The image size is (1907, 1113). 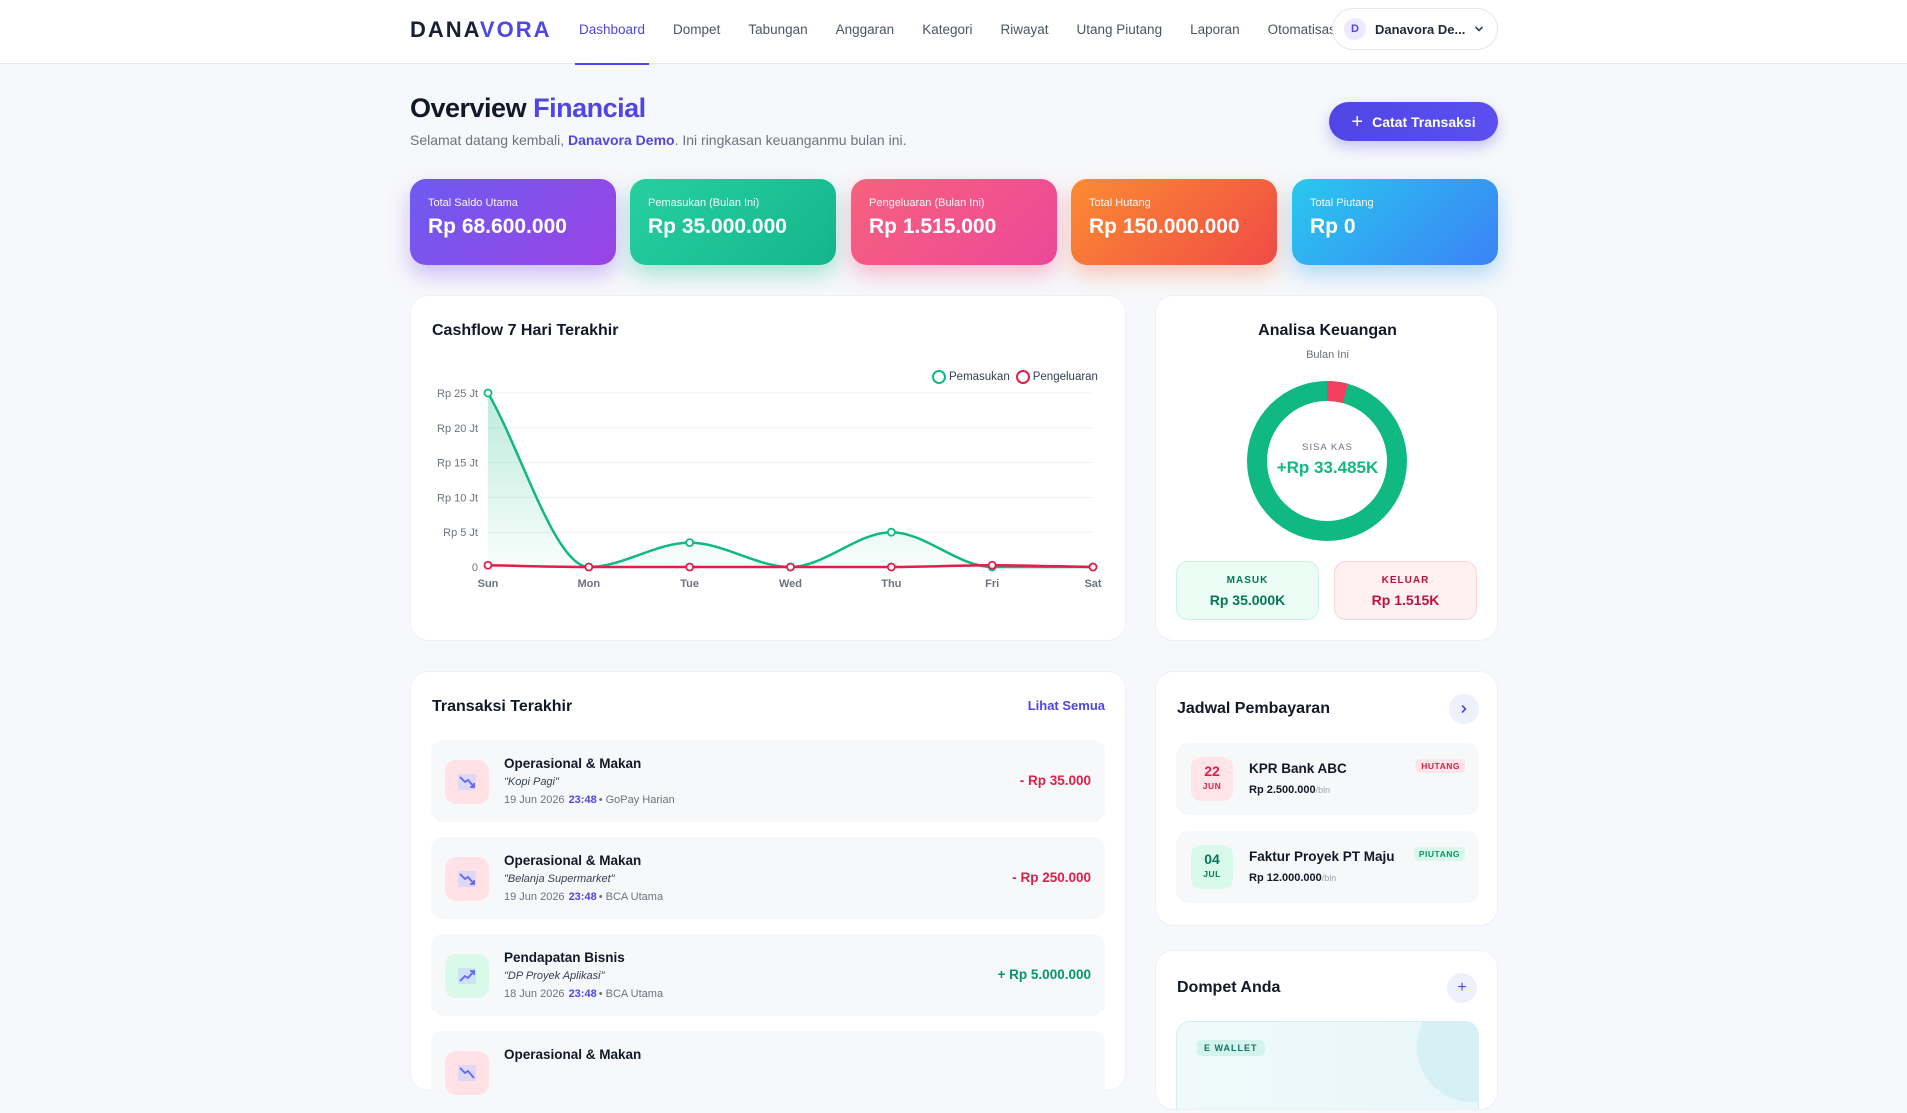 I want to click on schedule-name: Faktur Proyek PT Maju, so click(x=1322, y=856).